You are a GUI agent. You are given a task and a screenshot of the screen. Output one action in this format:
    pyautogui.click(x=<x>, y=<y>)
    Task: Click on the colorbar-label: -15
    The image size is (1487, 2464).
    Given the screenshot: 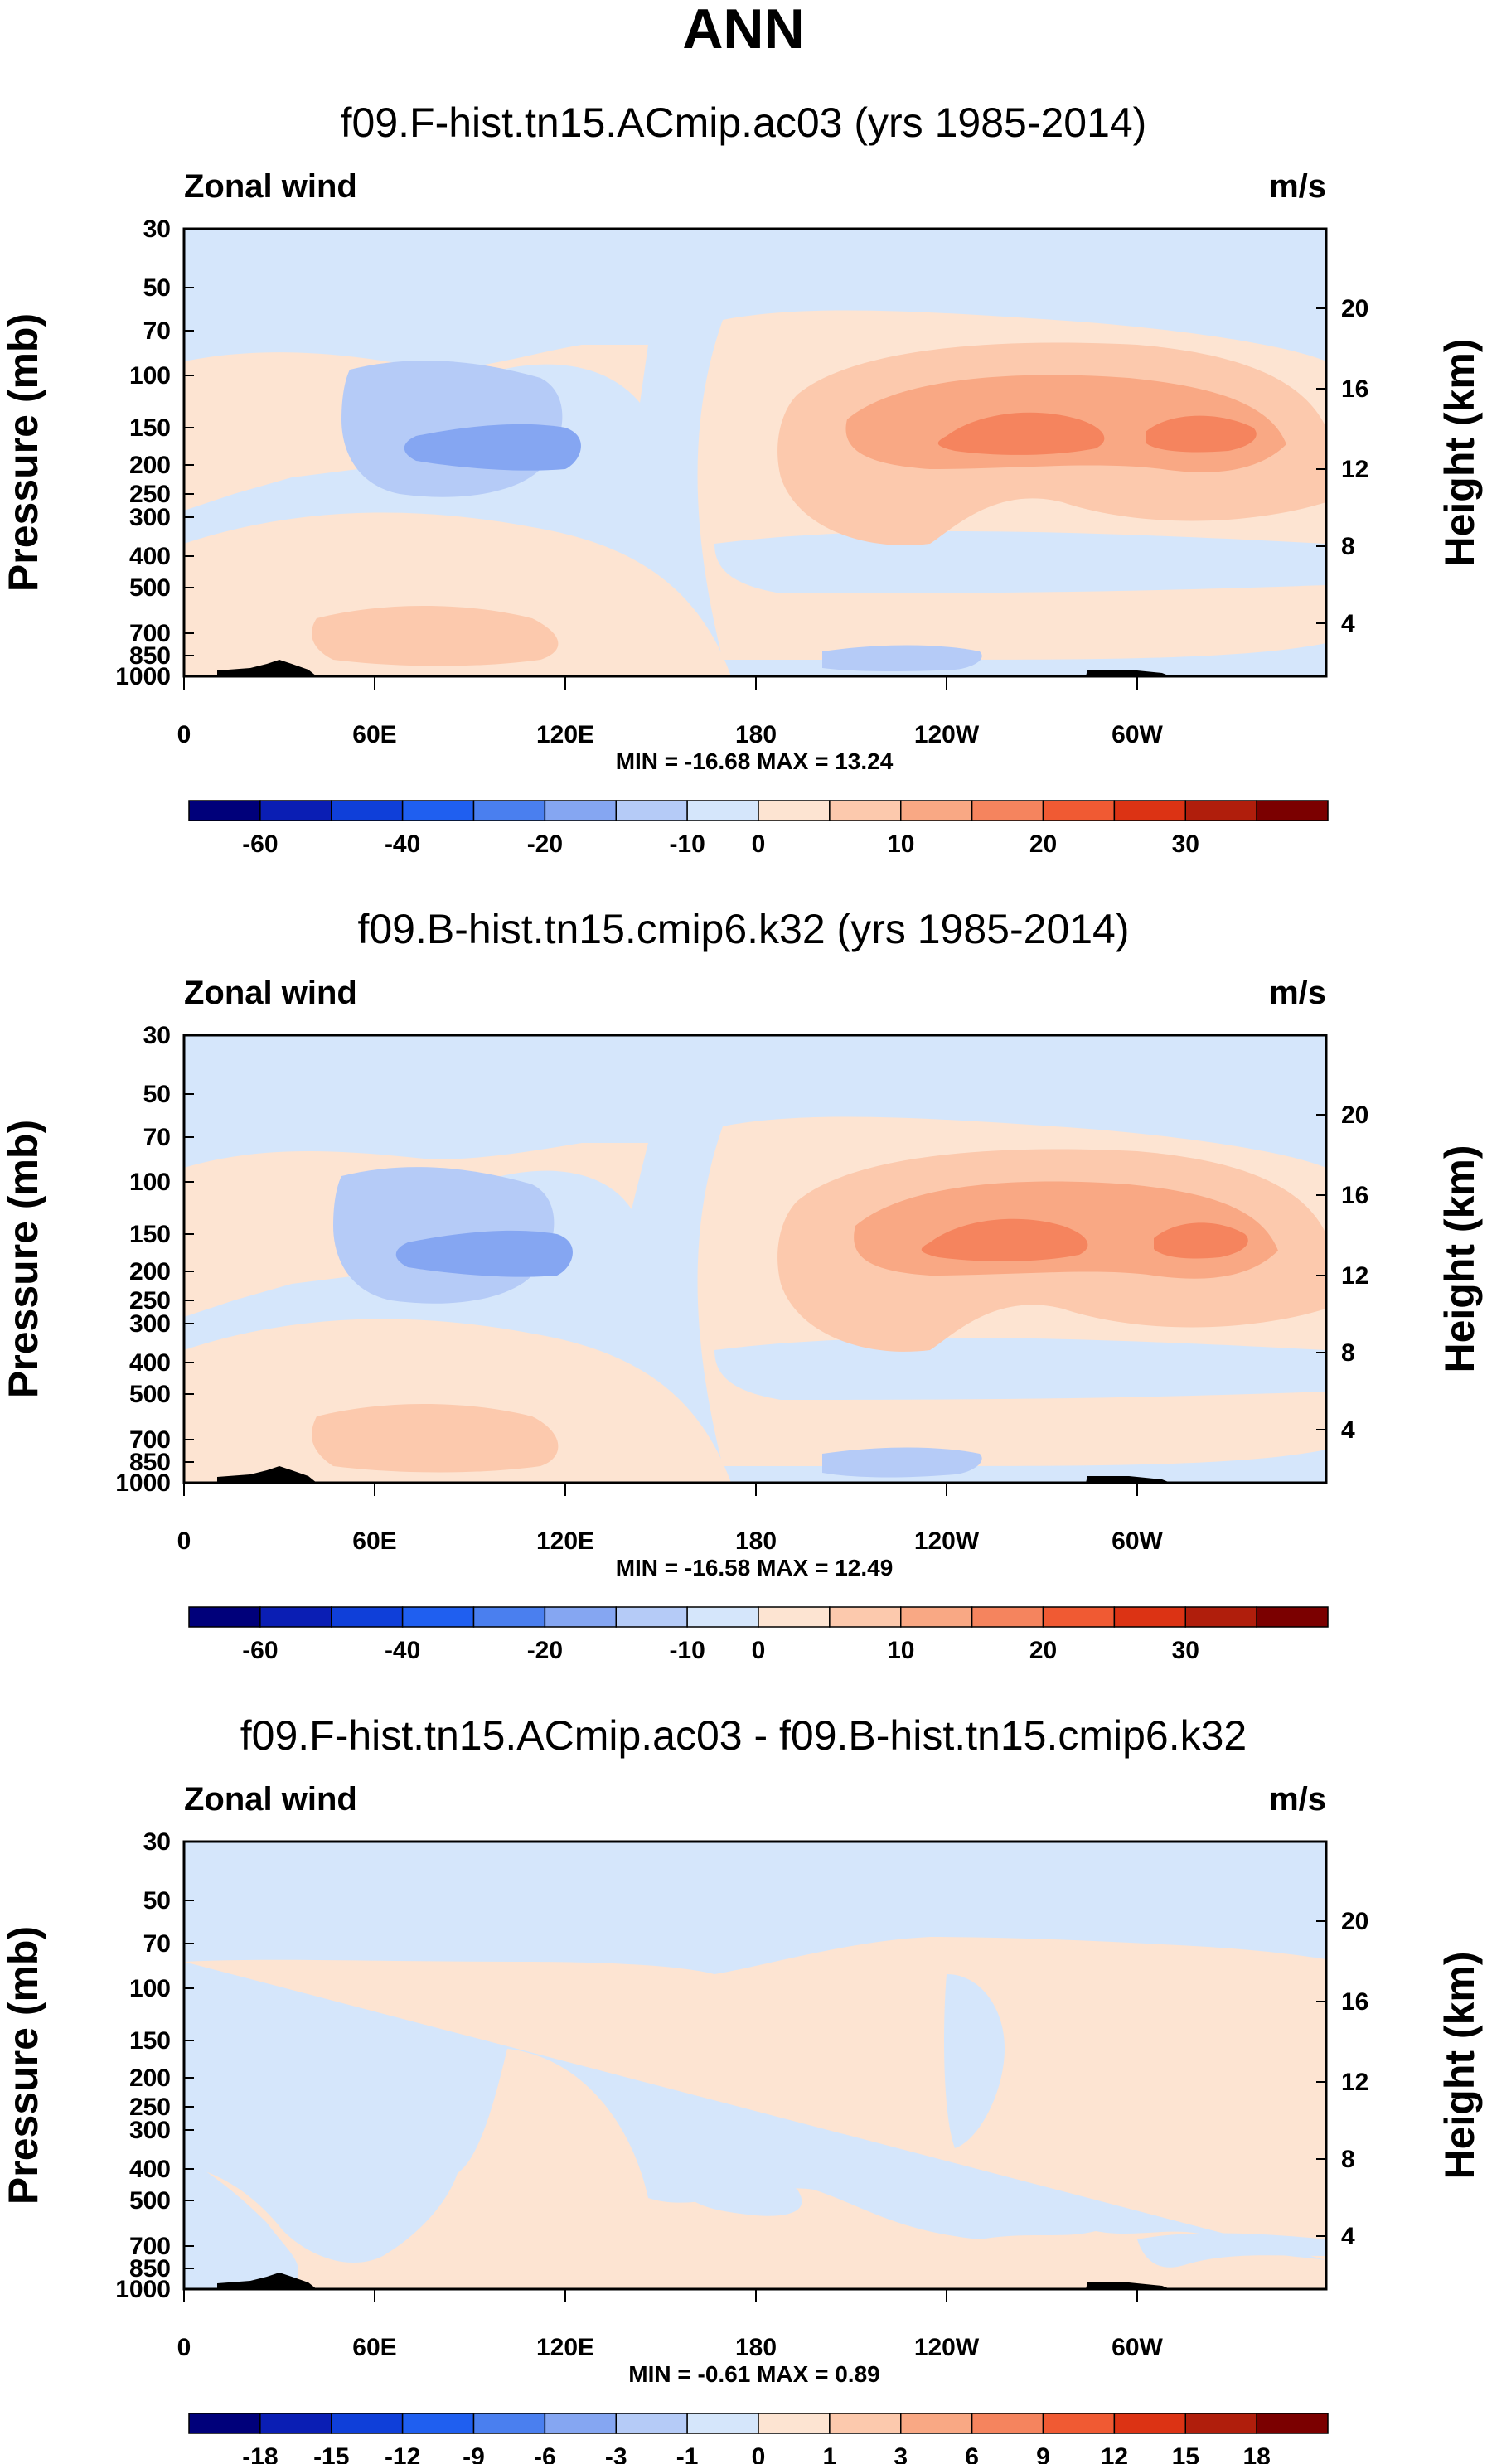 What is the action you would take?
    pyautogui.click(x=331, y=2453)
    